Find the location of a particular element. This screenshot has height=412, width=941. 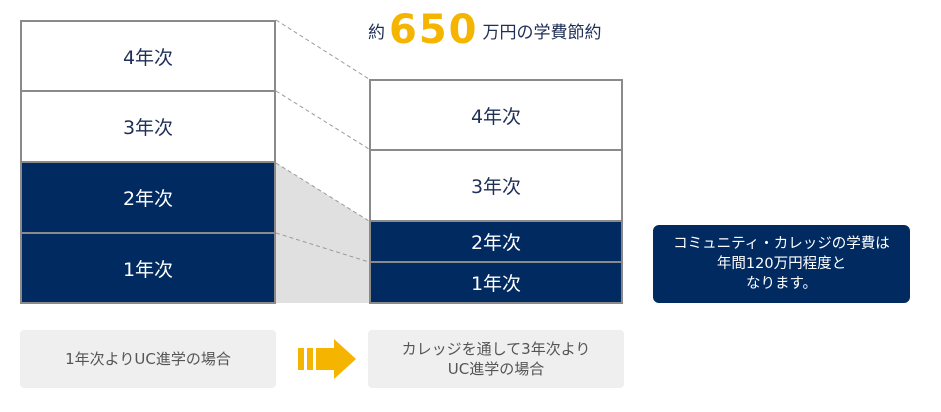

left-block-year2: 2年次 is located at coordinates (148, 197).